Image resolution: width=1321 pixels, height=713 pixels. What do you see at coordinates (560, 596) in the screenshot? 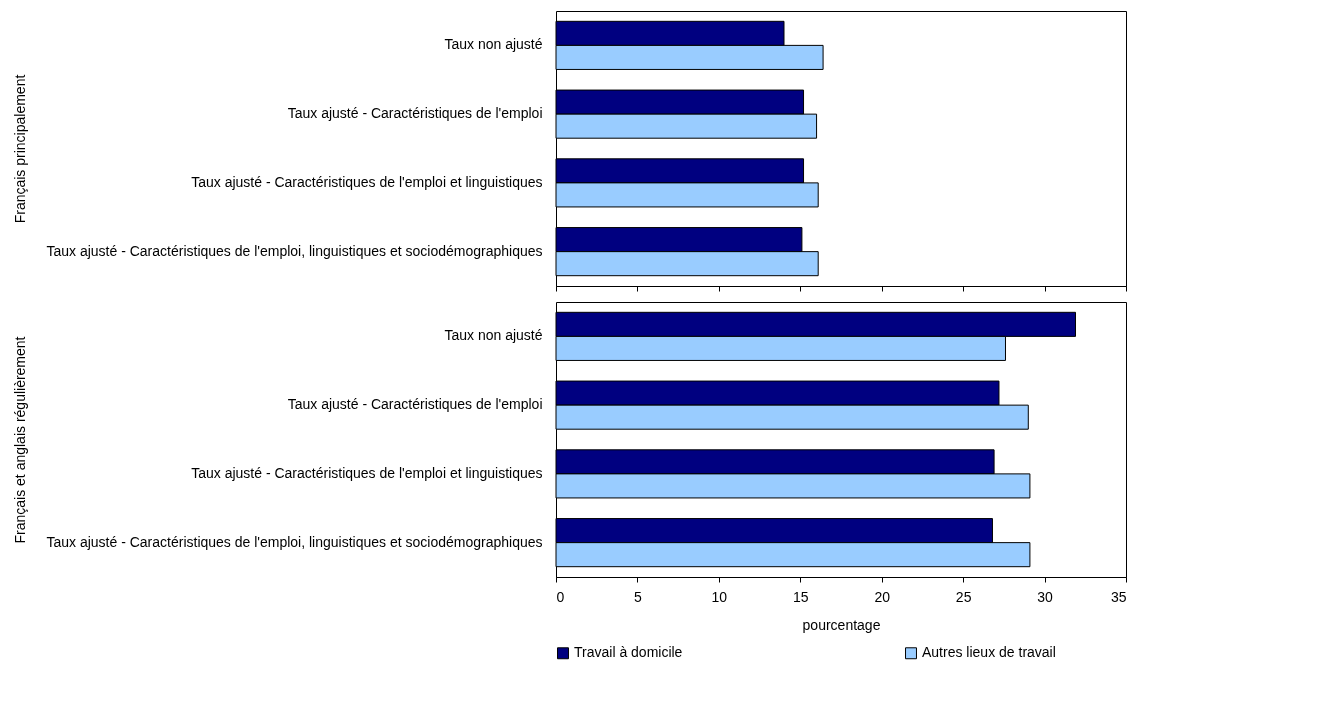
I see `x-tick-label: 0` at bounding box center [560, 596].